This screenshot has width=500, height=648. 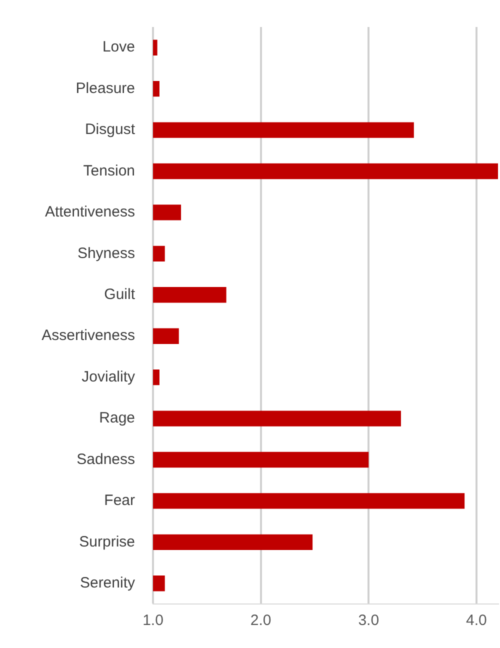 What do you see at coordinates (88, 335) in the screenshot?
I see `y-tick-label: Assertiveness` at bounding box center [88, 335].